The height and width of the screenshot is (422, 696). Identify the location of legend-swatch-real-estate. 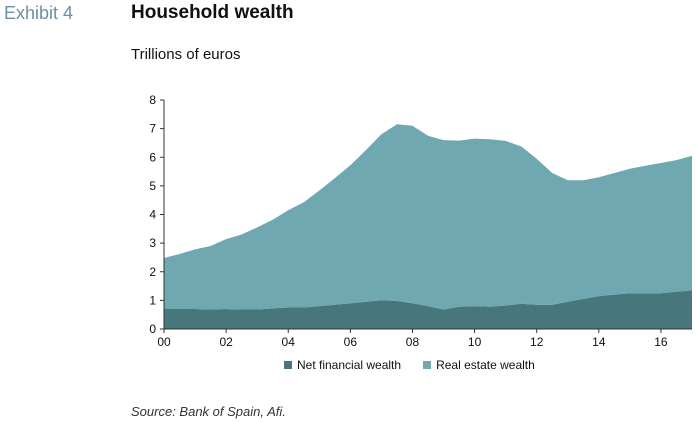
(427, 365).